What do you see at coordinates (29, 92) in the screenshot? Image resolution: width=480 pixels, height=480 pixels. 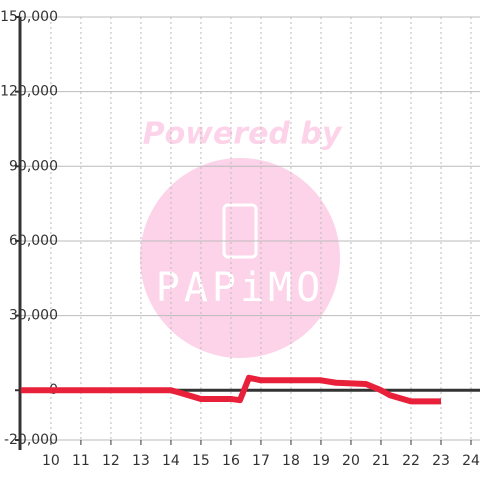 I see `y-tick-label: 120,000` at bounding box center [29, 92].